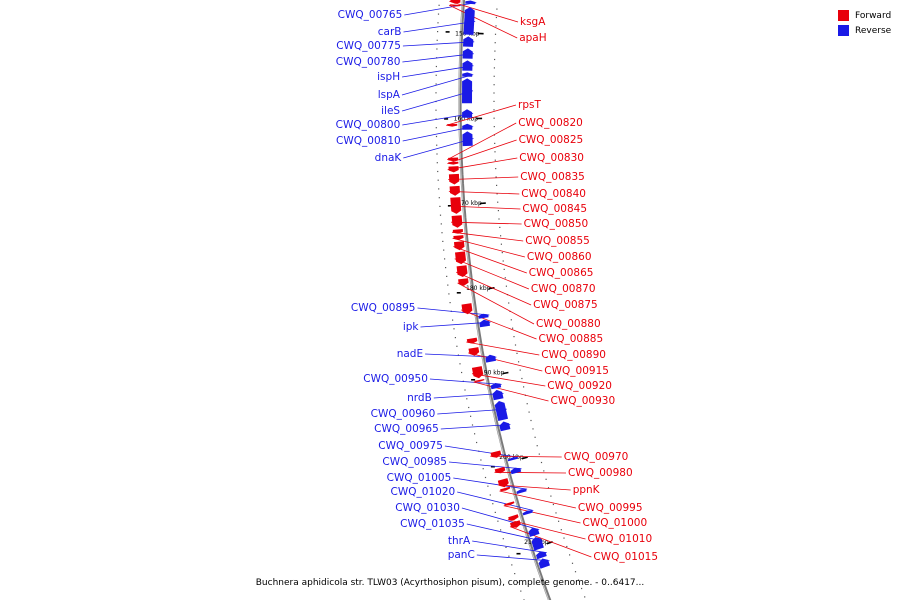  Describe the element at coordinates (529, 105) in the screenshot. I see `gene-label-rpsT: rpsT` at that location.